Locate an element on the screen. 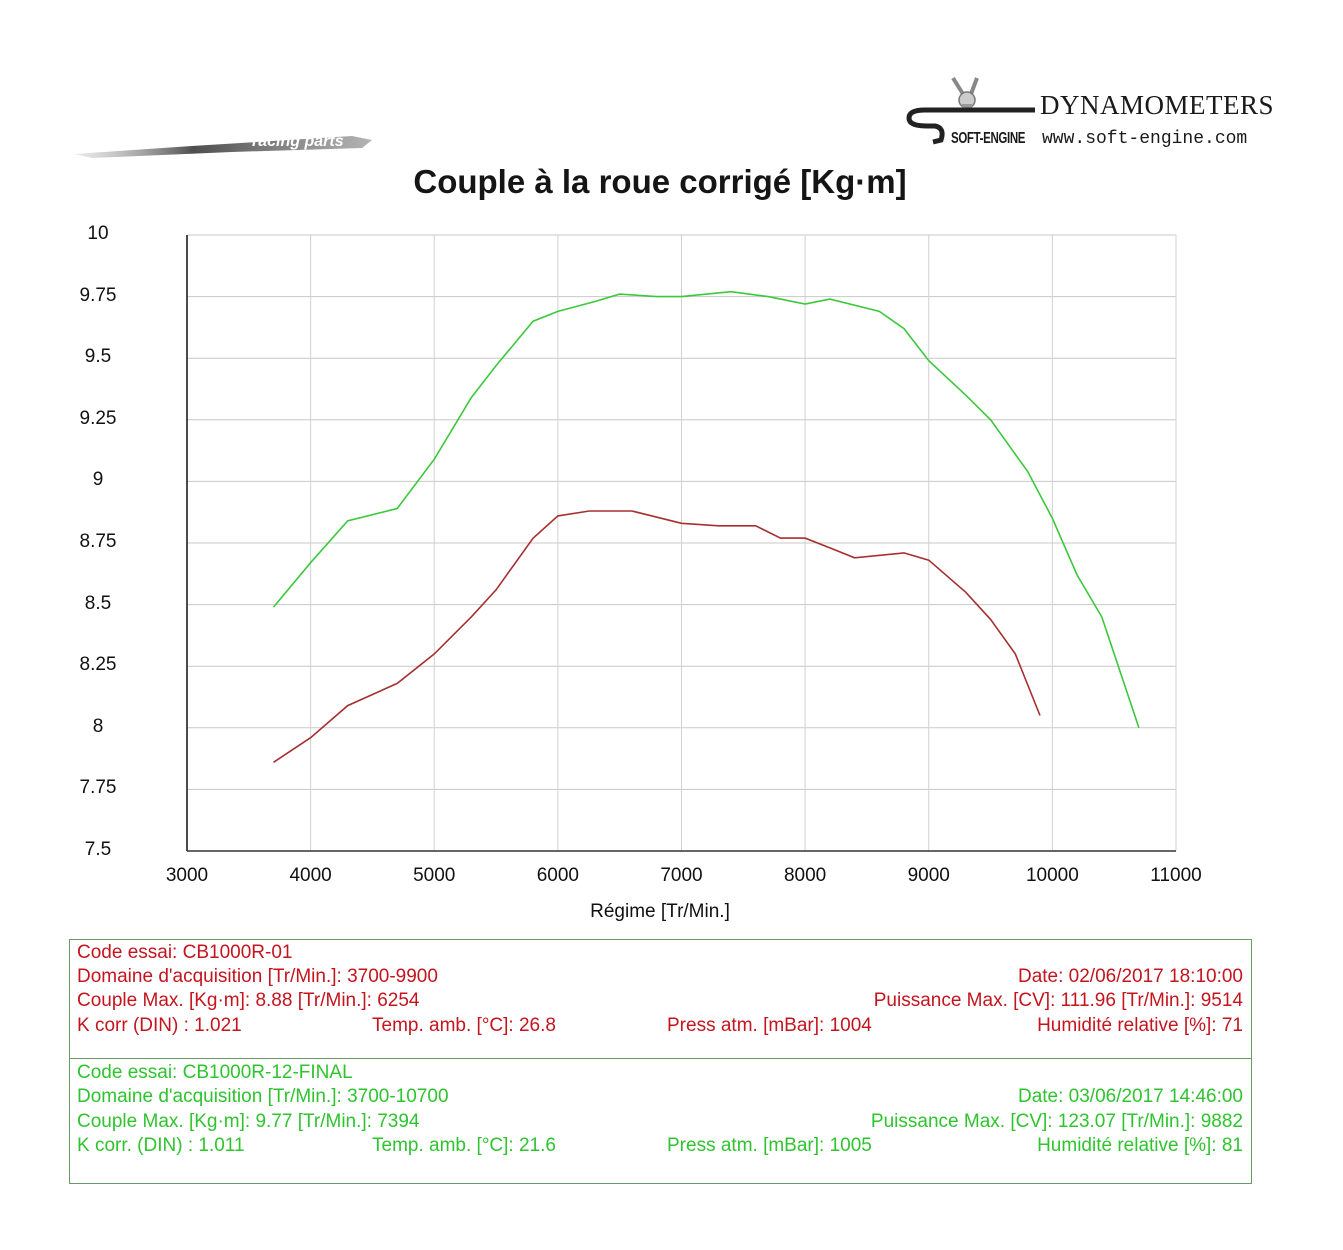  run-code: Code essai: CB1000R-12-FINAL is located at coordinates (215, 1072).